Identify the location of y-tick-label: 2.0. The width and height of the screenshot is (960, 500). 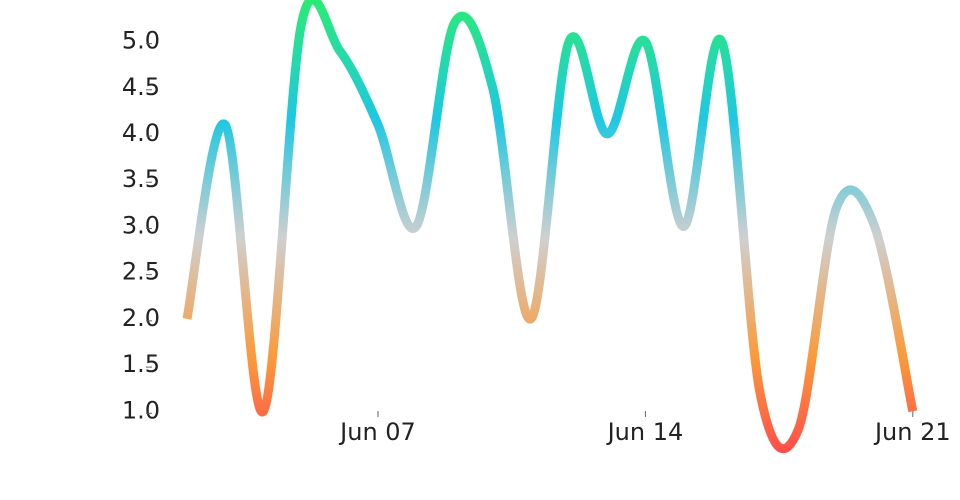
(141, 318).